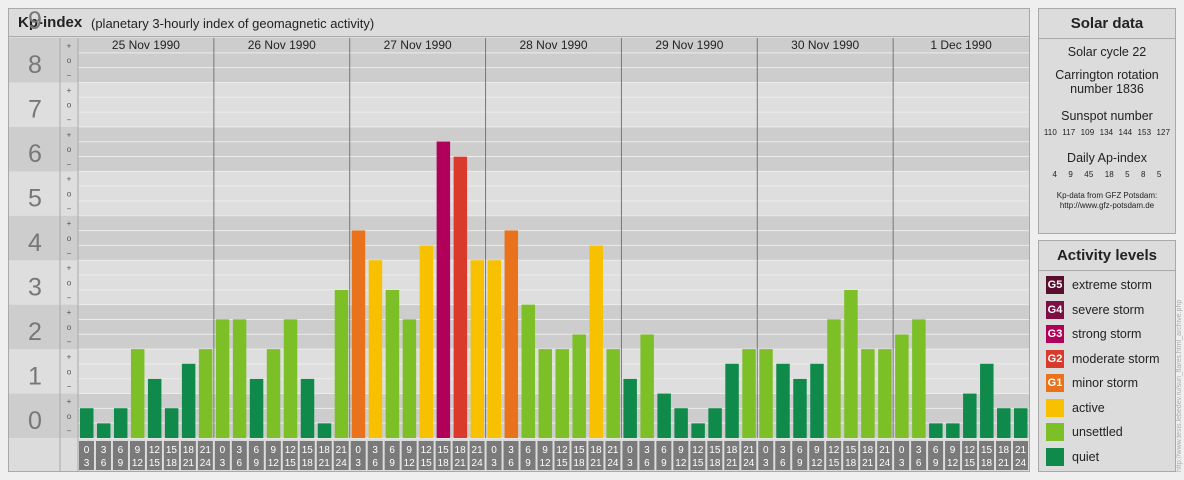 The image size is (1184, 480). I want to click on source-url: http://www.gfz-potsdam.de, so click(1107, 205).